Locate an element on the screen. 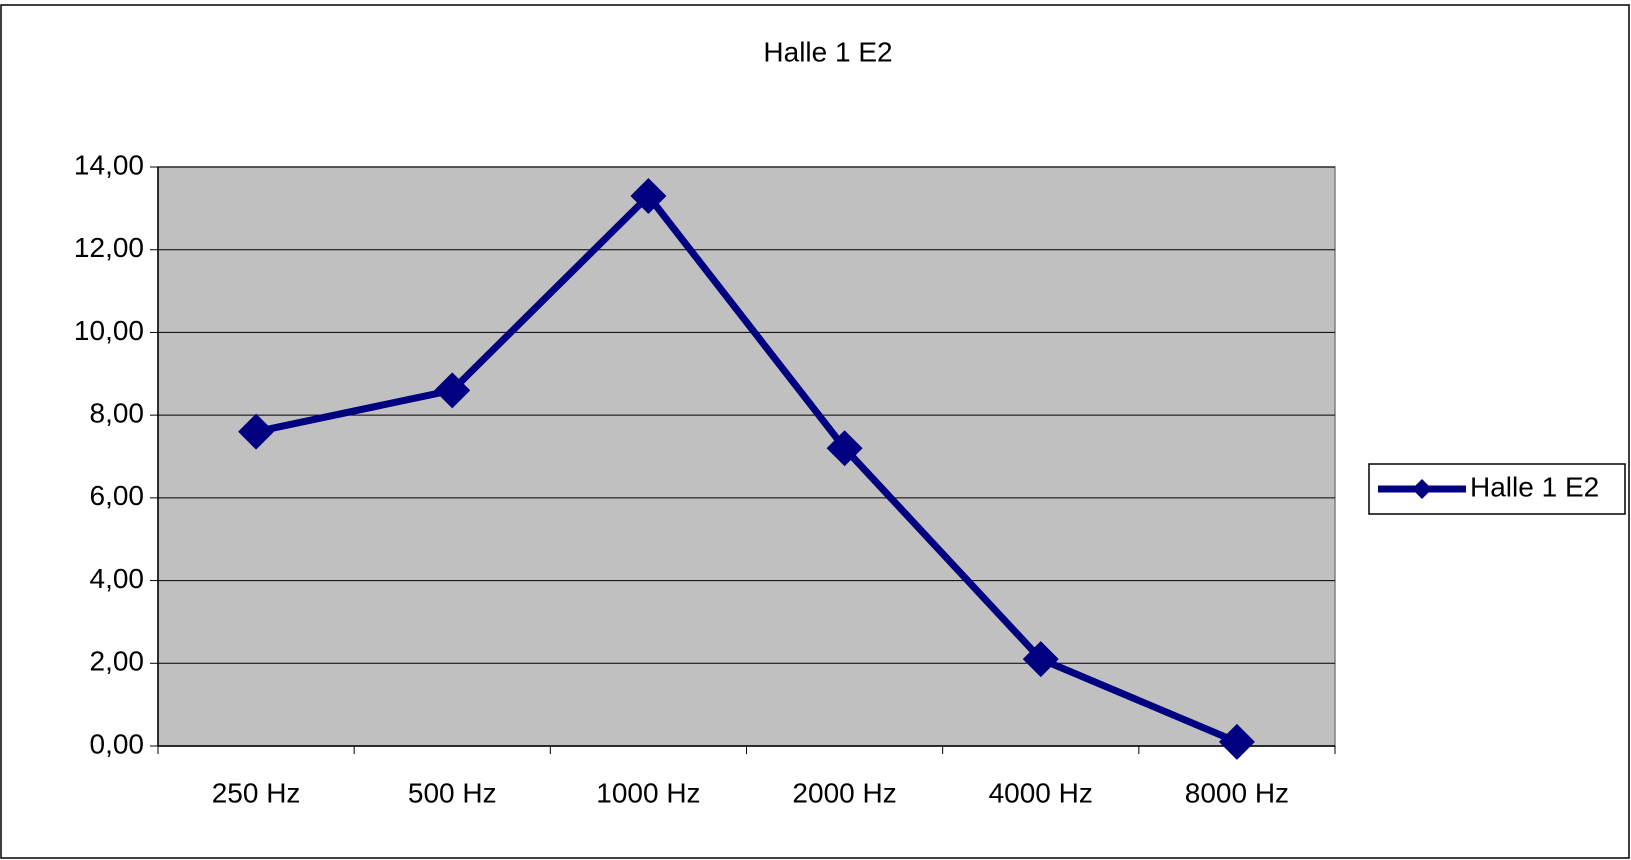 The width and height of the screenshot is (1631, 860). y-tick-label: 10,00 is located at coordinates (109, 330).